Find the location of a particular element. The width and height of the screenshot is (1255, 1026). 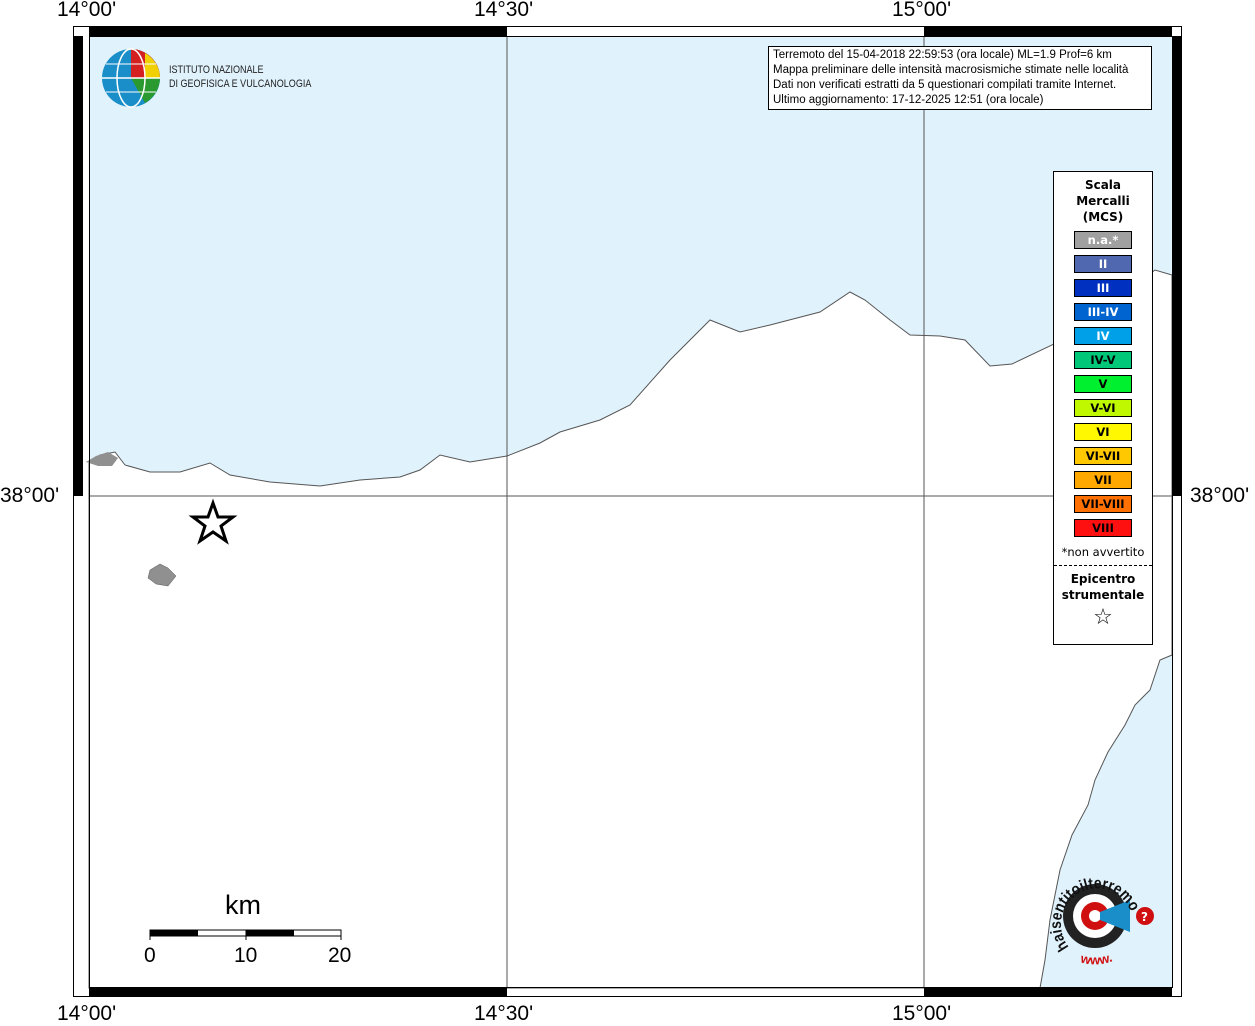

haisentito-url-text-path: www. is located at coordinates (1096, 959).